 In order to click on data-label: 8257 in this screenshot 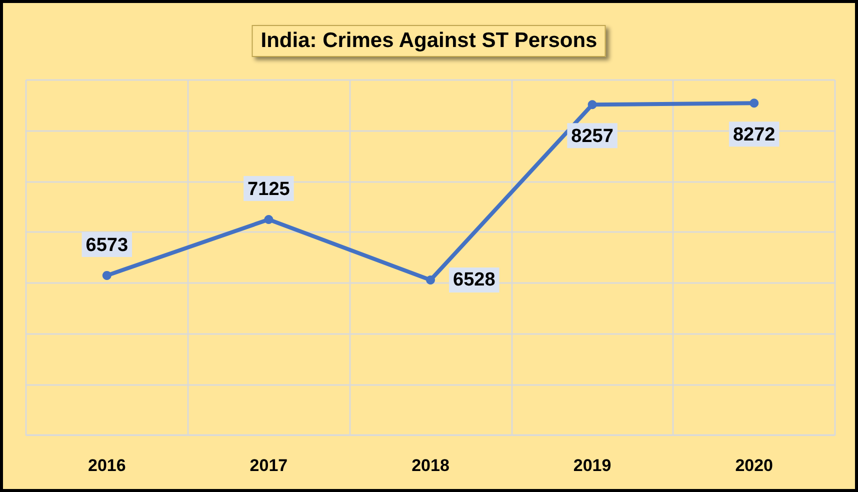, I will do `click(592, 137)`.